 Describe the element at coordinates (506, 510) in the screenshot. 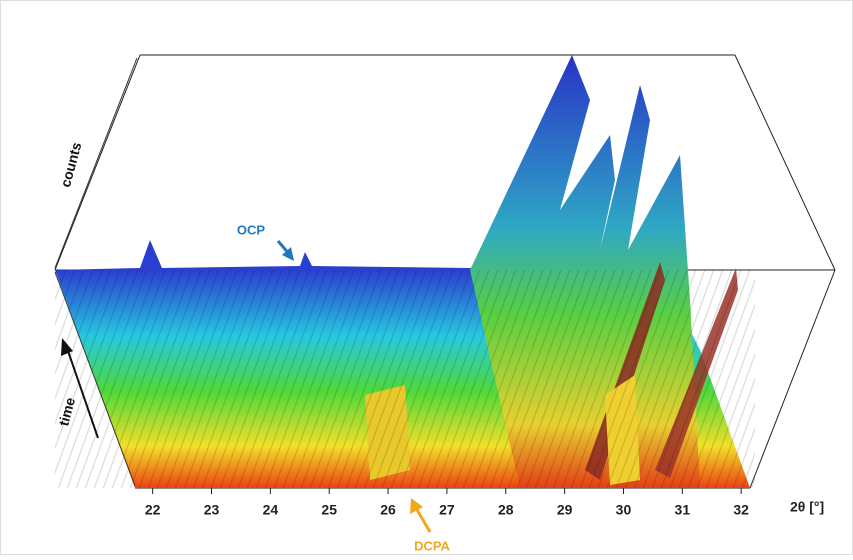

I see `x-tick-label: 28` at that location.